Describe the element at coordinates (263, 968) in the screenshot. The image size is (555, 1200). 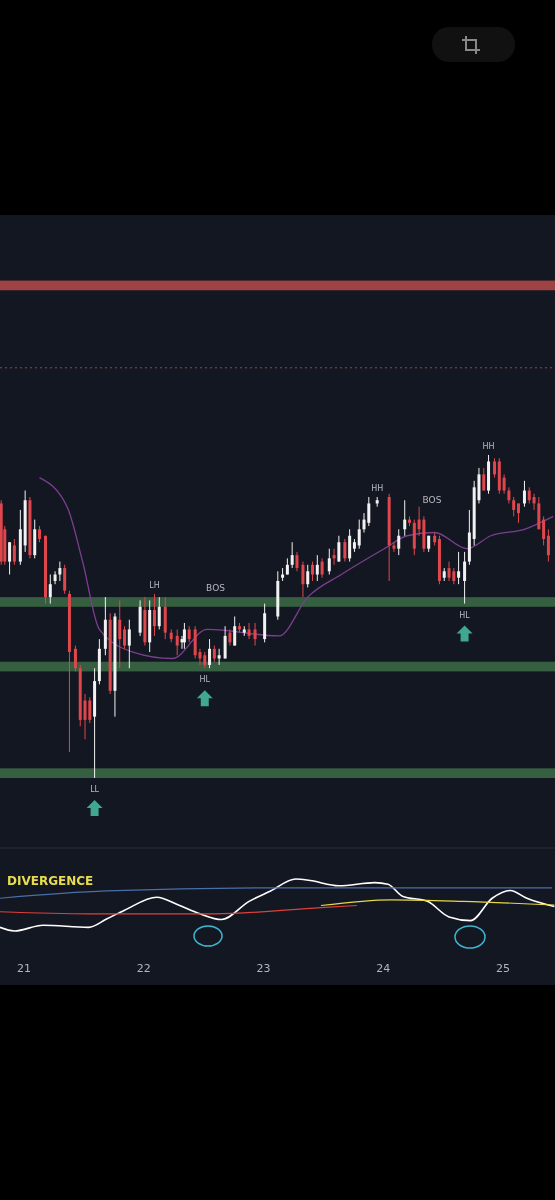
I see `x-tick-label: 23` at that location.